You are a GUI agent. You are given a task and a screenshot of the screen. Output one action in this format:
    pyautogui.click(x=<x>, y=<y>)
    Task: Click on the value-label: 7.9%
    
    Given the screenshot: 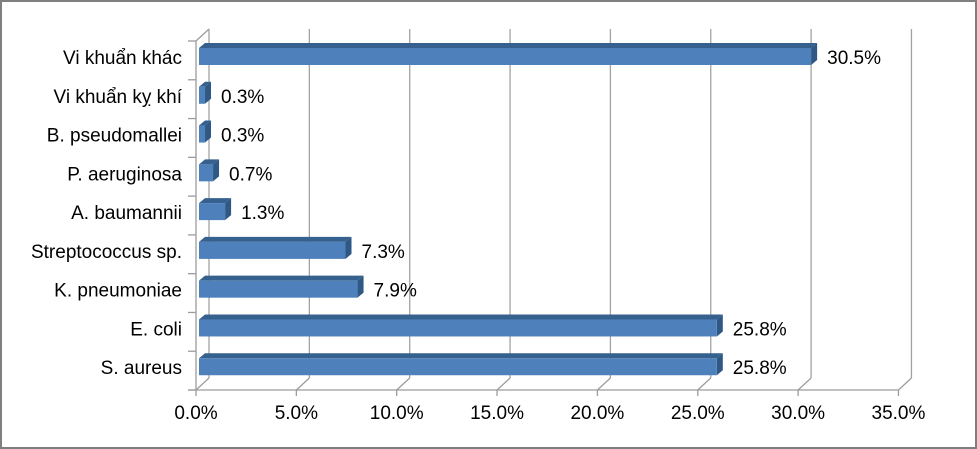 What is the action you would take?
    pyautogui.click(x=395, y=291)
    